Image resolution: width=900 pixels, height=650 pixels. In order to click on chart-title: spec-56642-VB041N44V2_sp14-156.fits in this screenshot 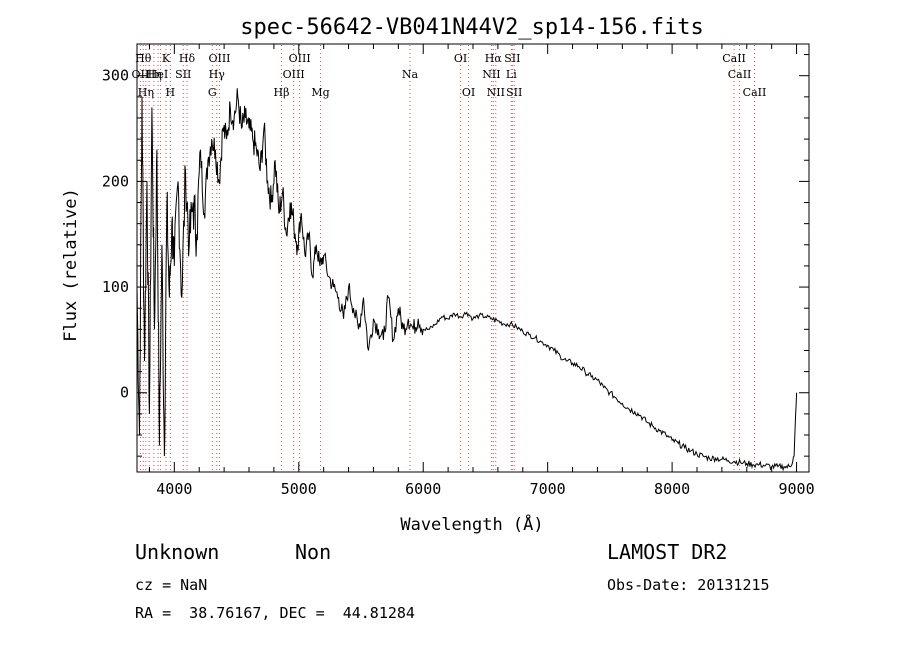, I will do `click(472, 27)`.